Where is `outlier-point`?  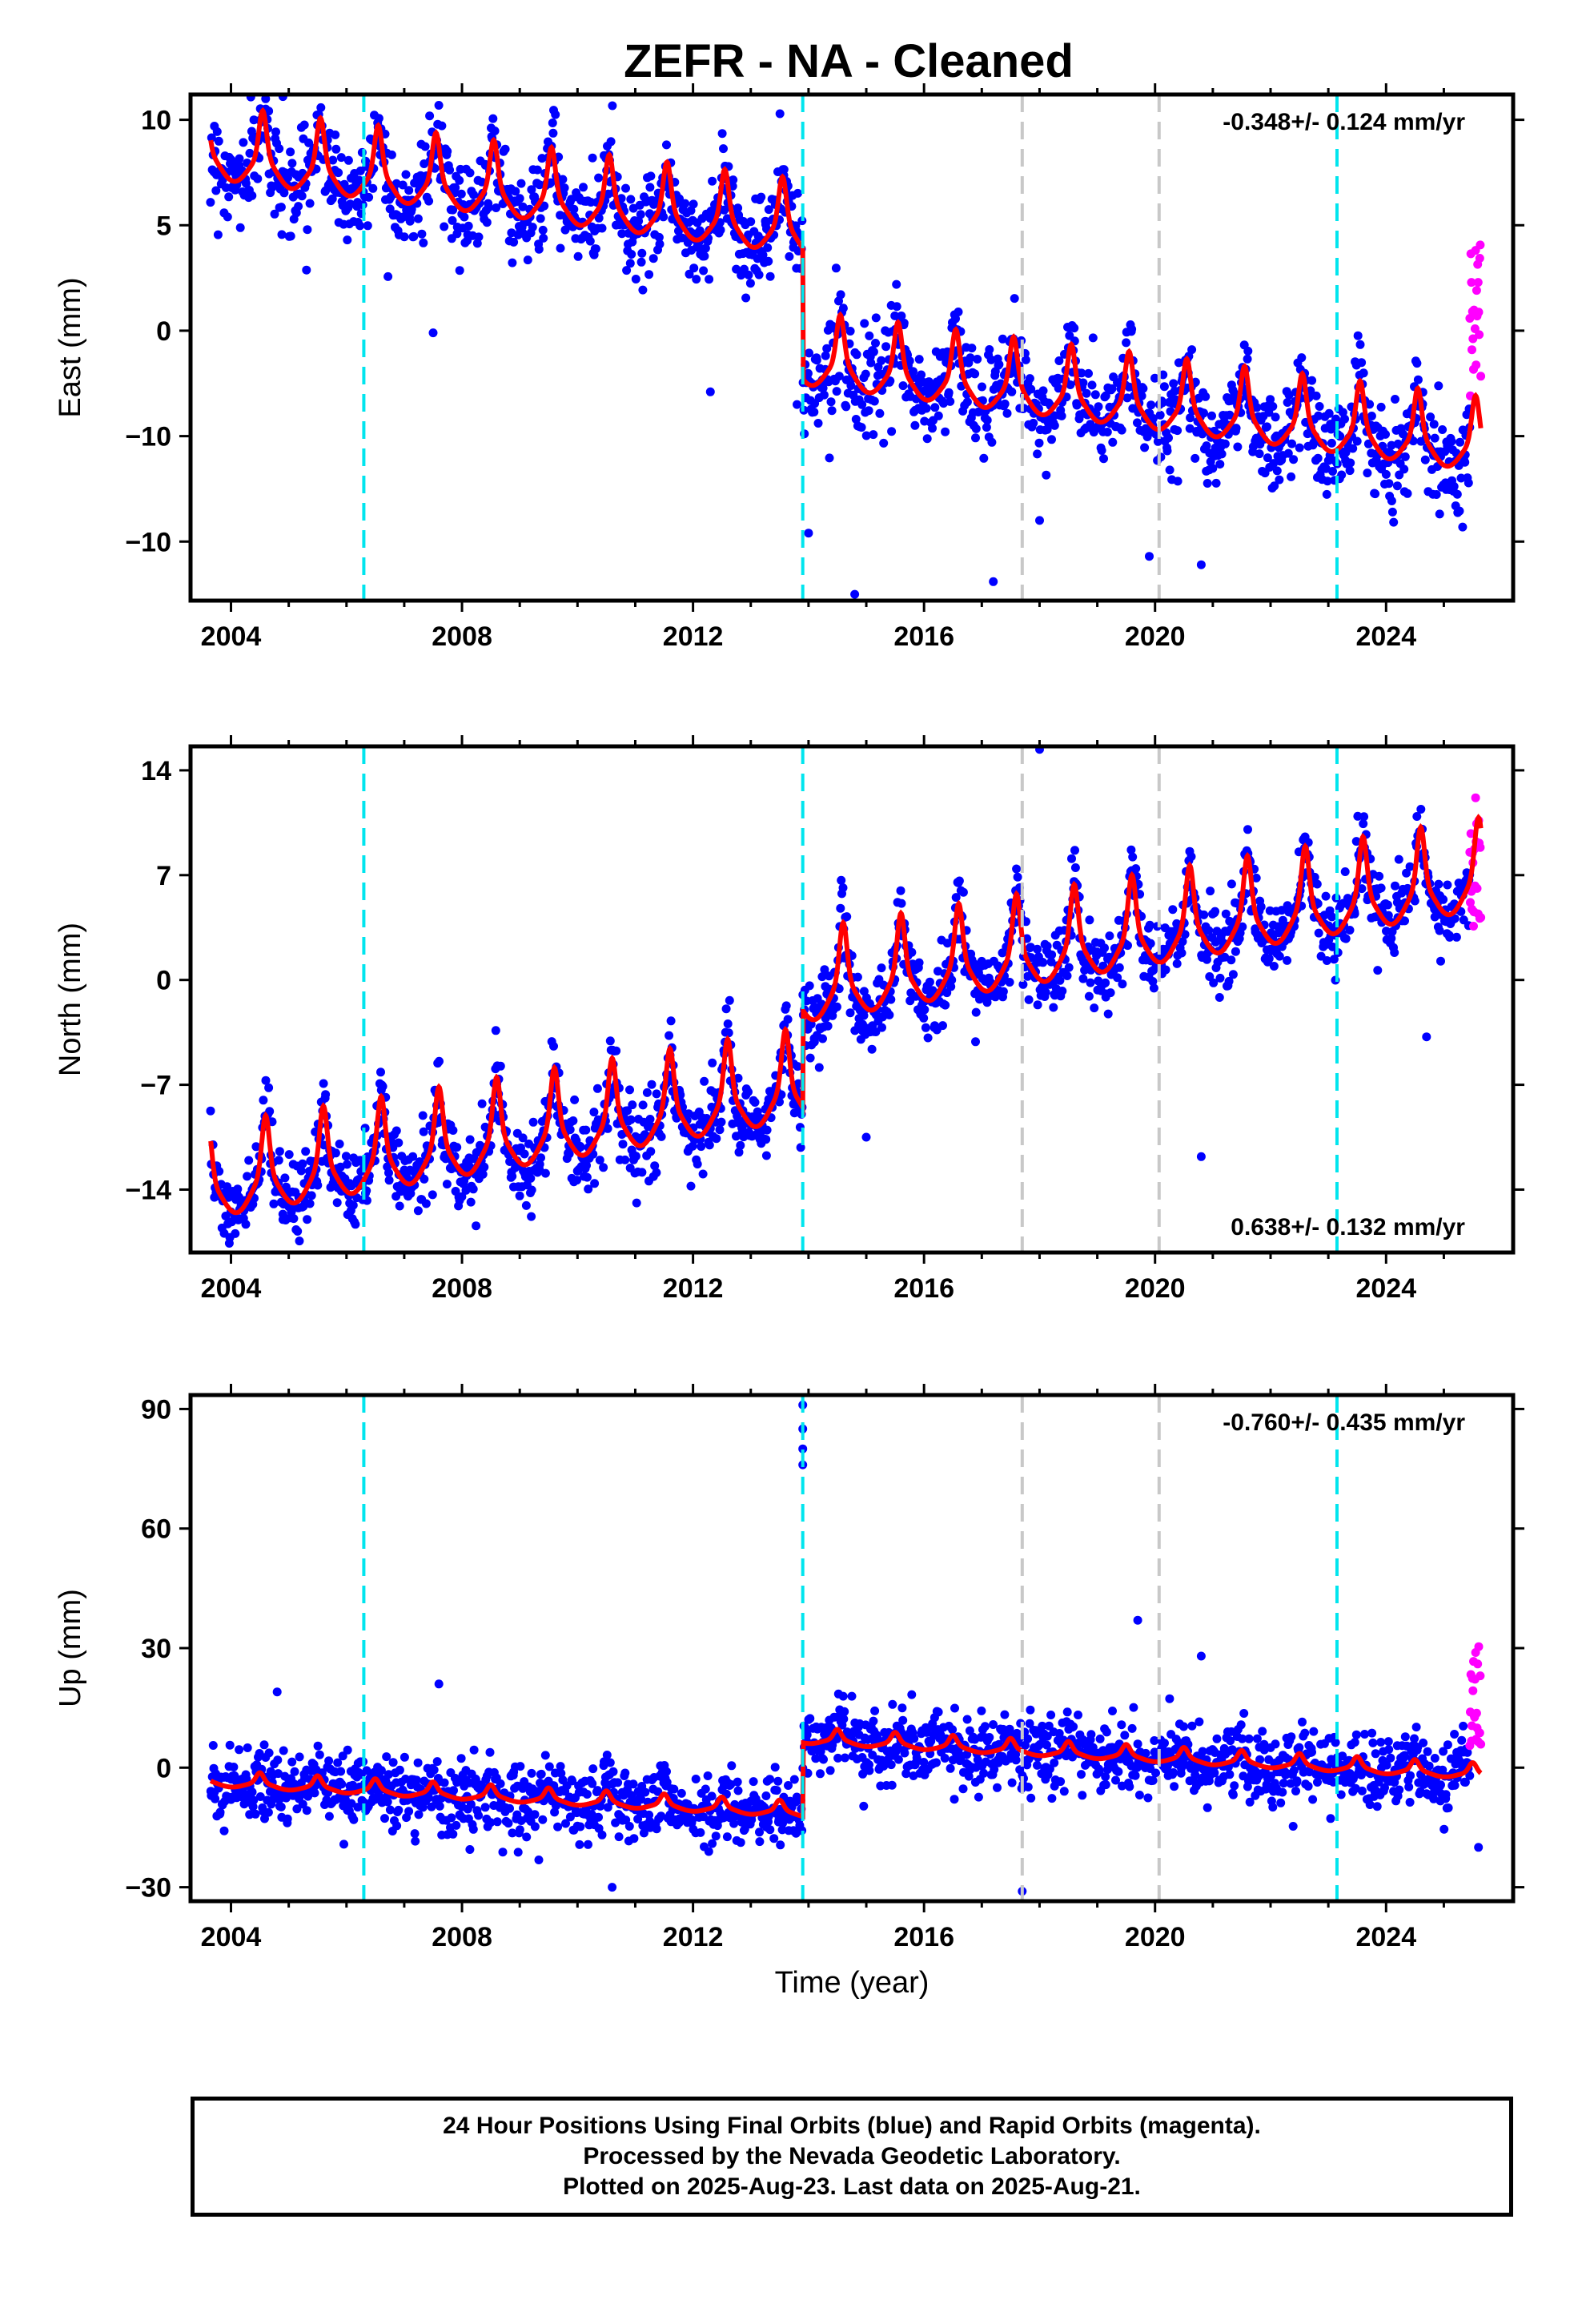
outlier-point is located at coordinates (1201, 1156).